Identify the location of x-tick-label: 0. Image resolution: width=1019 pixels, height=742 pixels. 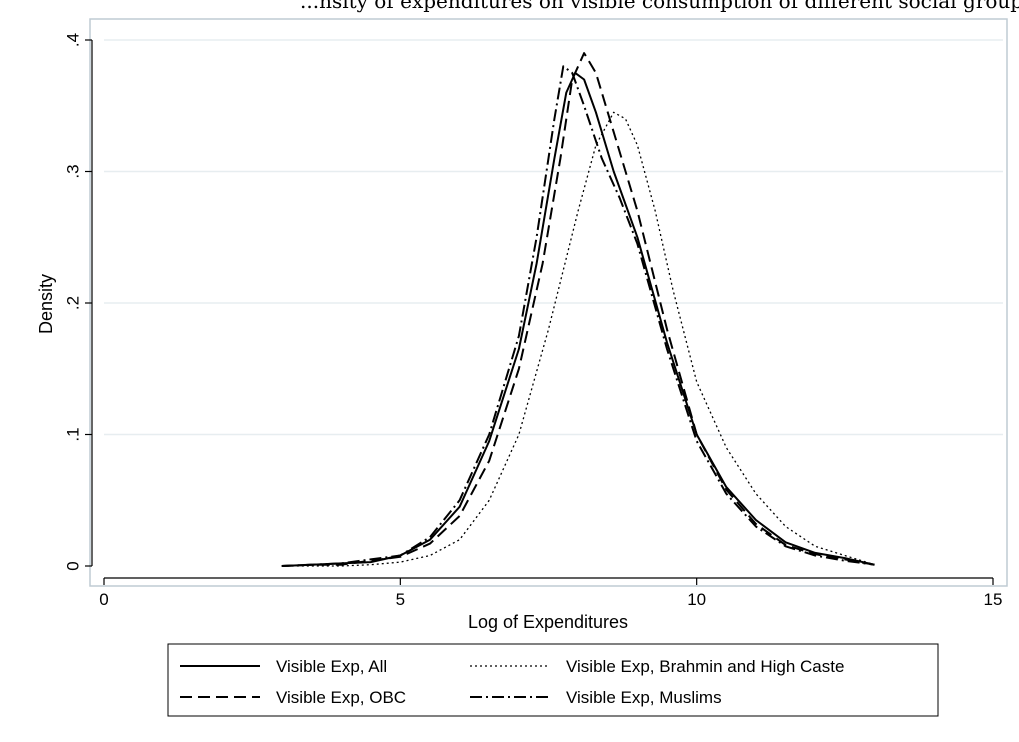
(103, 599).